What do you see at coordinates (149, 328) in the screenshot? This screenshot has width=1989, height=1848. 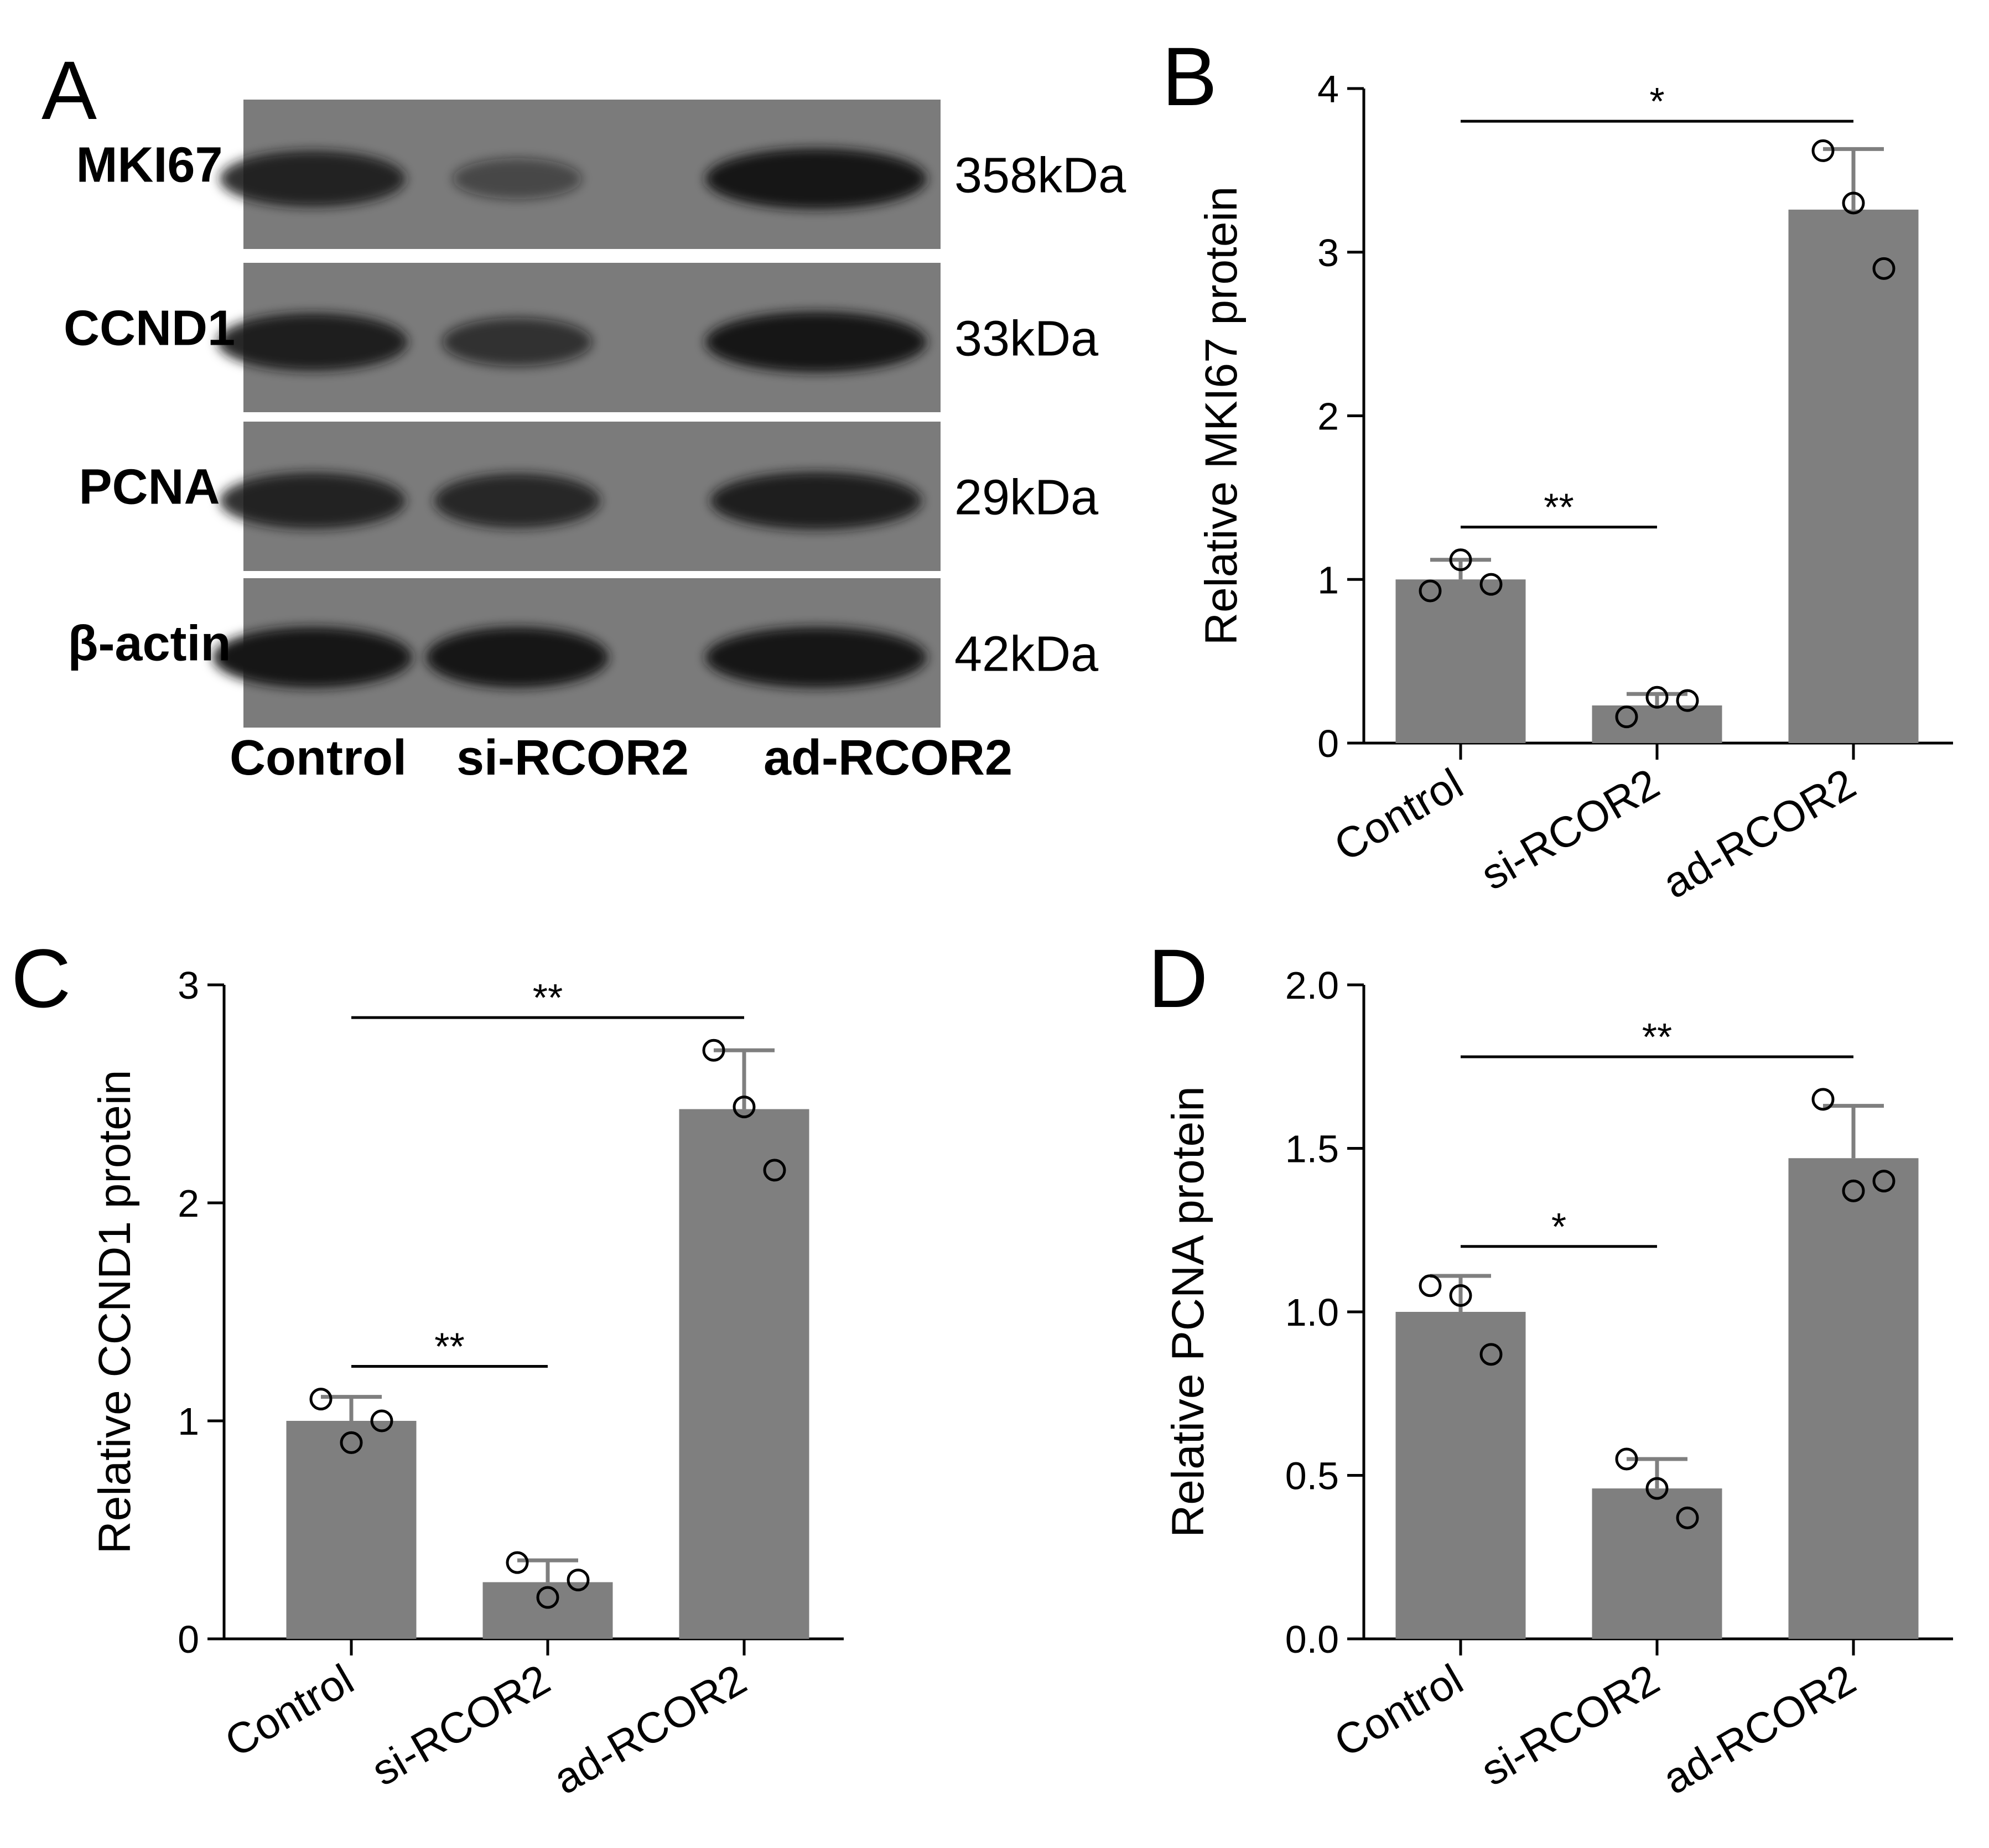 I see `protein-label-ccnd1: CCND1` at bounding box center [149, 328].